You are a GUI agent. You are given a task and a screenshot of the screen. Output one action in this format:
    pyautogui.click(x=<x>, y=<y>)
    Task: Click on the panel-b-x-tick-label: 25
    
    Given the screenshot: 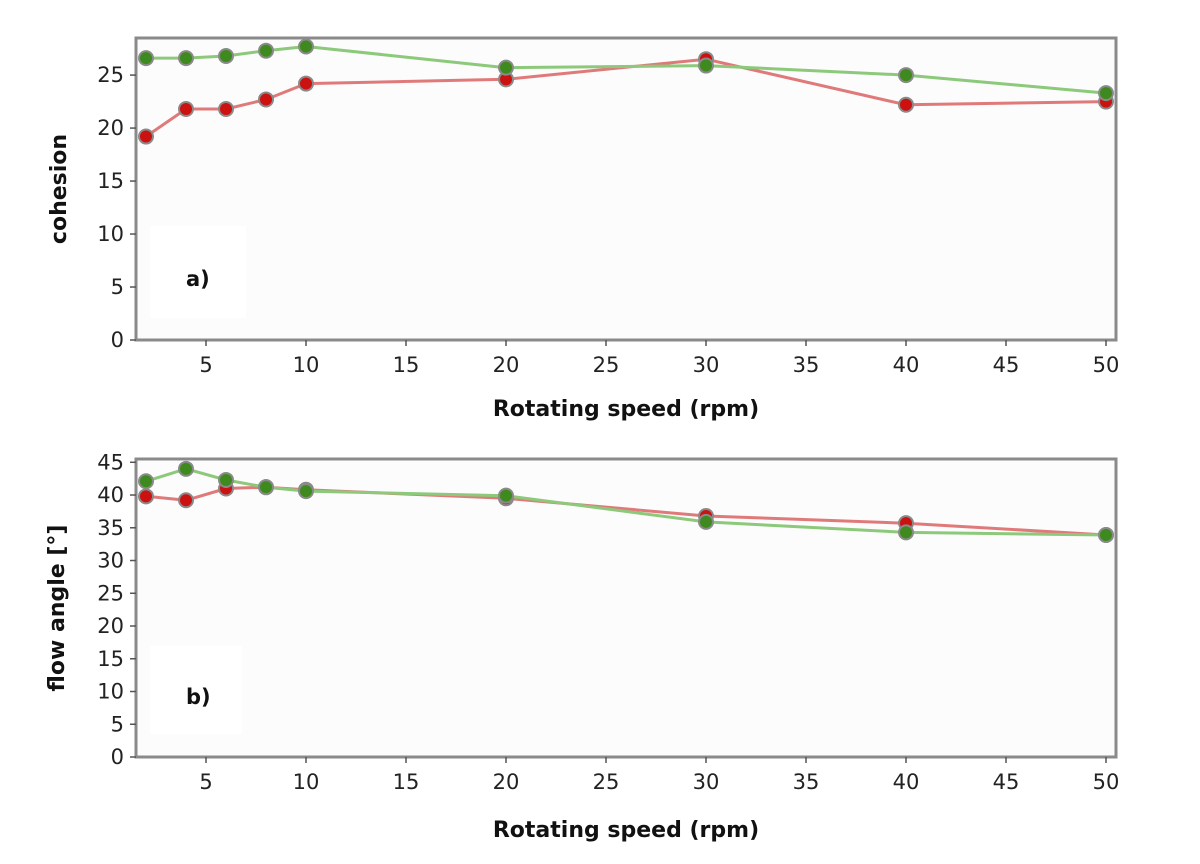 What is the action you would take?
    pyautogui.click(x=606, y=782)
    